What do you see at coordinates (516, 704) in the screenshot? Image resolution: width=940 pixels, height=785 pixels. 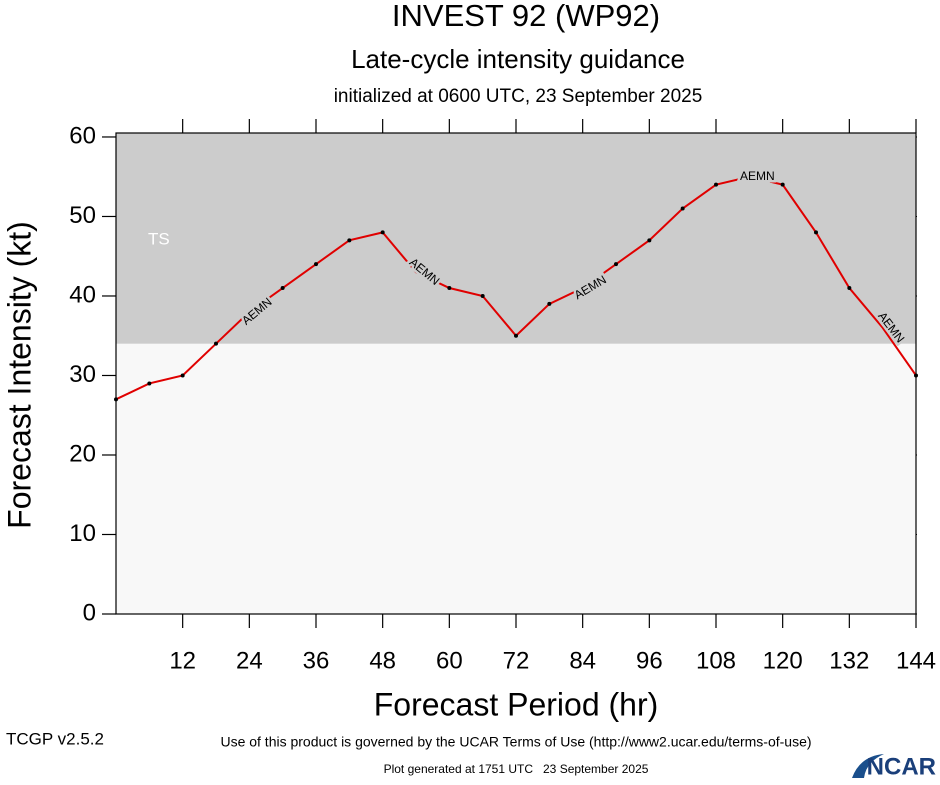 I see `x-axis-label: Forecast Period (hr)` at bounding box center [516, 704].